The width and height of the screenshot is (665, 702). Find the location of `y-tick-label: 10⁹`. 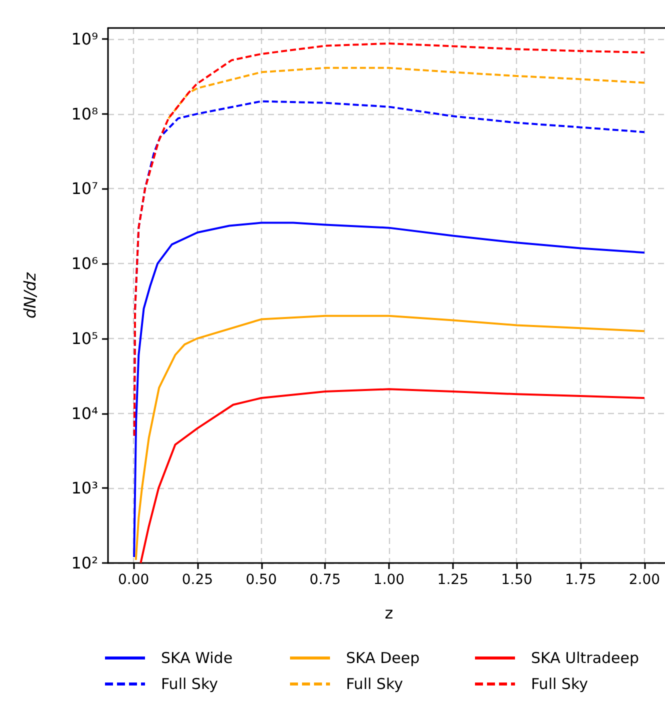

y-tick-label: 10⁹ is located at coordinates (84, 38).